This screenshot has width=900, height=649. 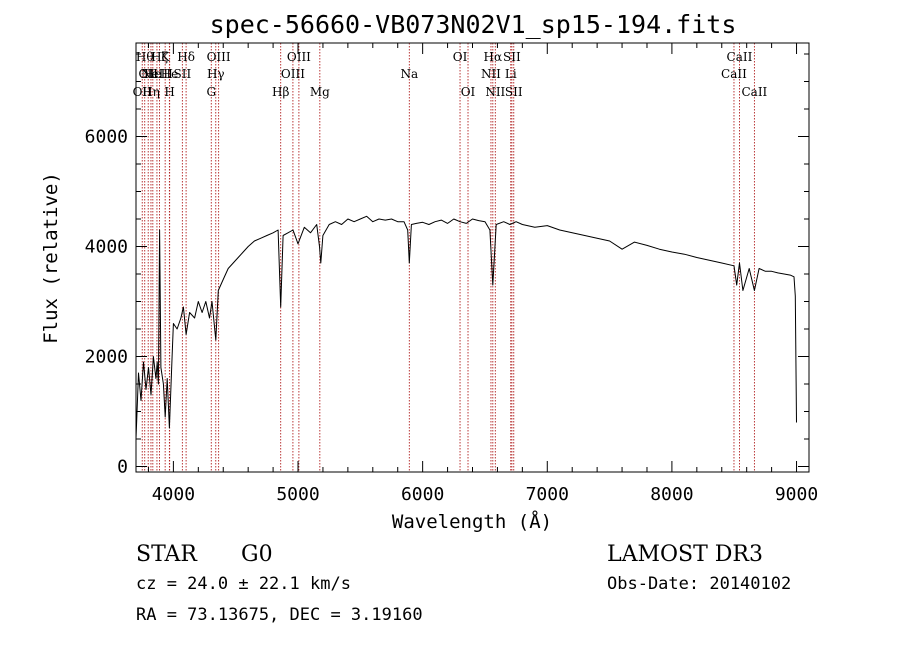 I want to click on x-tick-label: 7000, so click(x=547, y=494).